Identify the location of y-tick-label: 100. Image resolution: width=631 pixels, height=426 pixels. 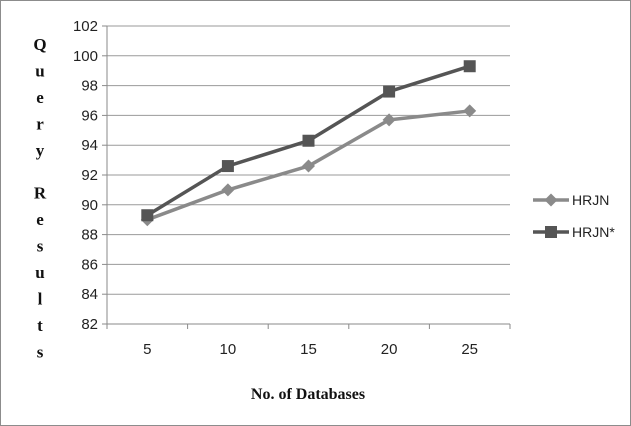
(85, 56).